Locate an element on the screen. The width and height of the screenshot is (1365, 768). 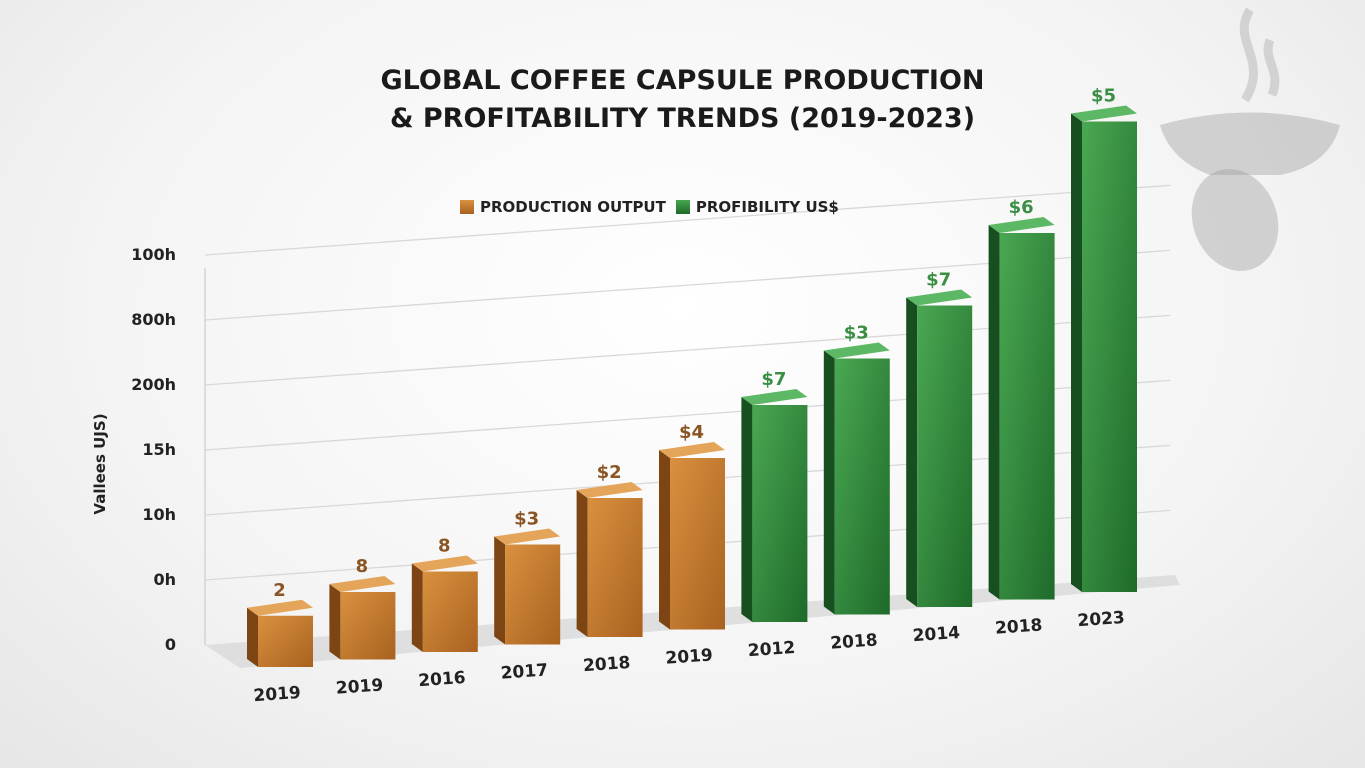
gridline is located at coordinates (687, 220).